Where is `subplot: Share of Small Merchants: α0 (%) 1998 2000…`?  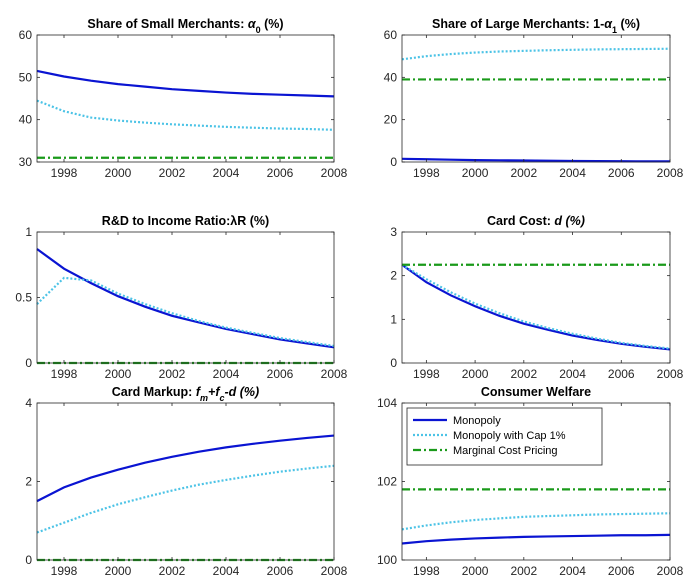 subplot: Share of Small Merchants: α0 (%) 1998 2000… is located at coordinates (183, 98).